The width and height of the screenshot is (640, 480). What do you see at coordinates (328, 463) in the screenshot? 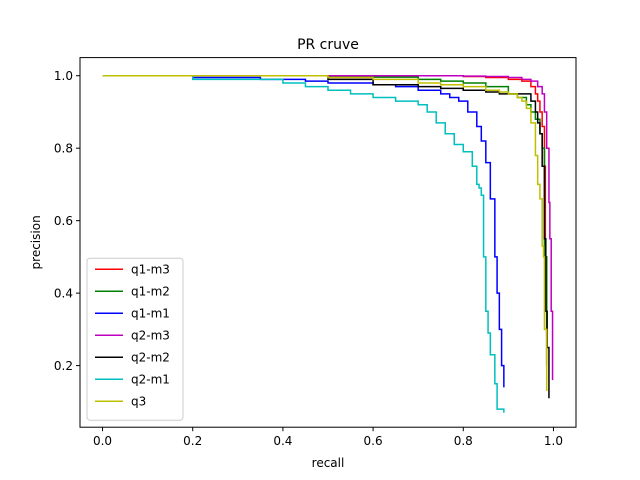
I see `x-axis-title: recall` at bounding box center [328, 463].